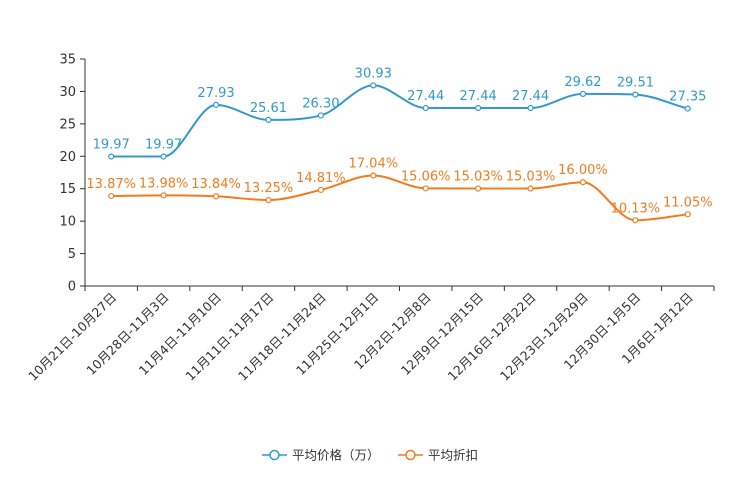 The width and height of the screenshot is (744, 496). I want to click on data-label: 17.04%, so click(374, 163).